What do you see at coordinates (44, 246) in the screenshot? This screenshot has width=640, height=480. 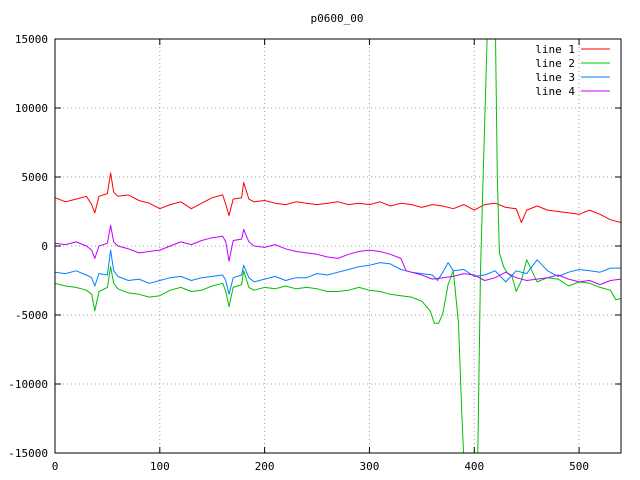 I see `y-tick-label: 0` at bounding box center [44, 246].